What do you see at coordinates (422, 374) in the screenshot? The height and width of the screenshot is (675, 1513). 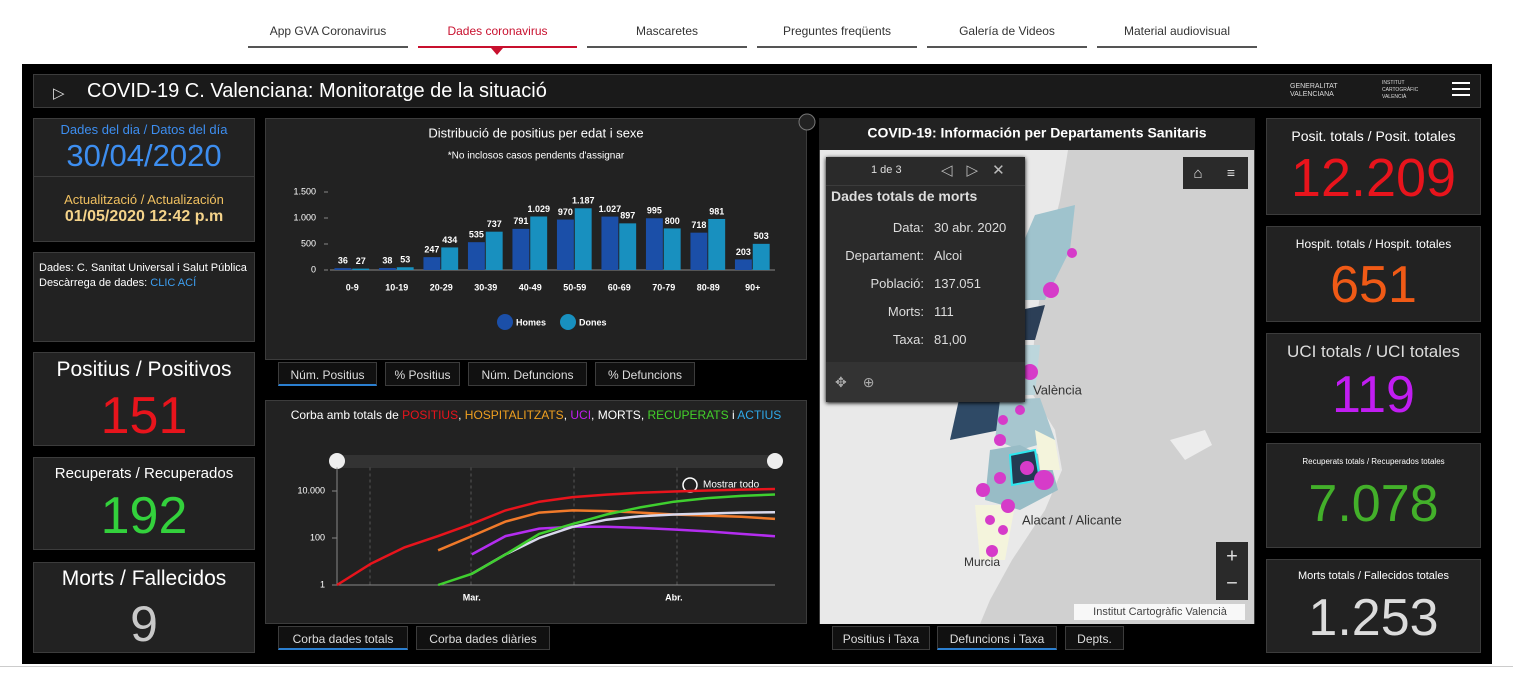 I see `tab: % Positius` at bounding box center [422, 374].